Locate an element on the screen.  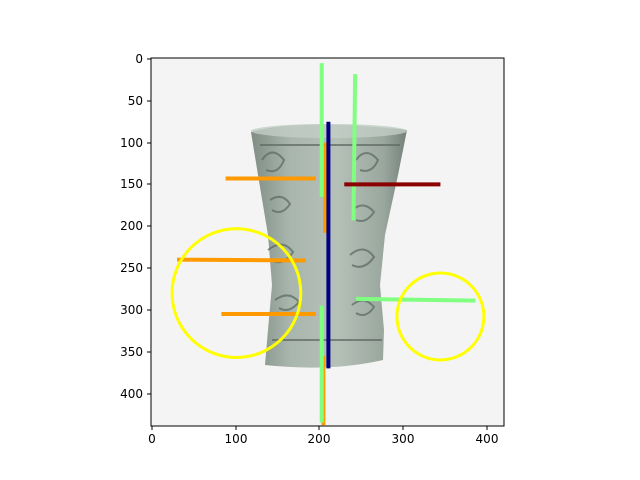
x-tick: 400 is located at coordinates (487, 436).